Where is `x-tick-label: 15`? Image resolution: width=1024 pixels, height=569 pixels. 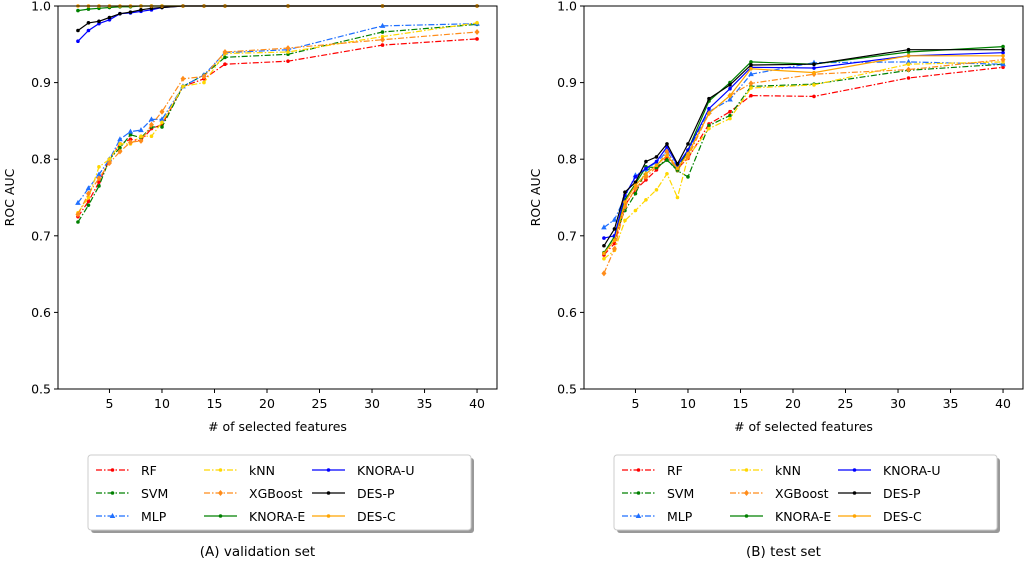 x-tick-label: 15 is located at coordinates (741, 403).